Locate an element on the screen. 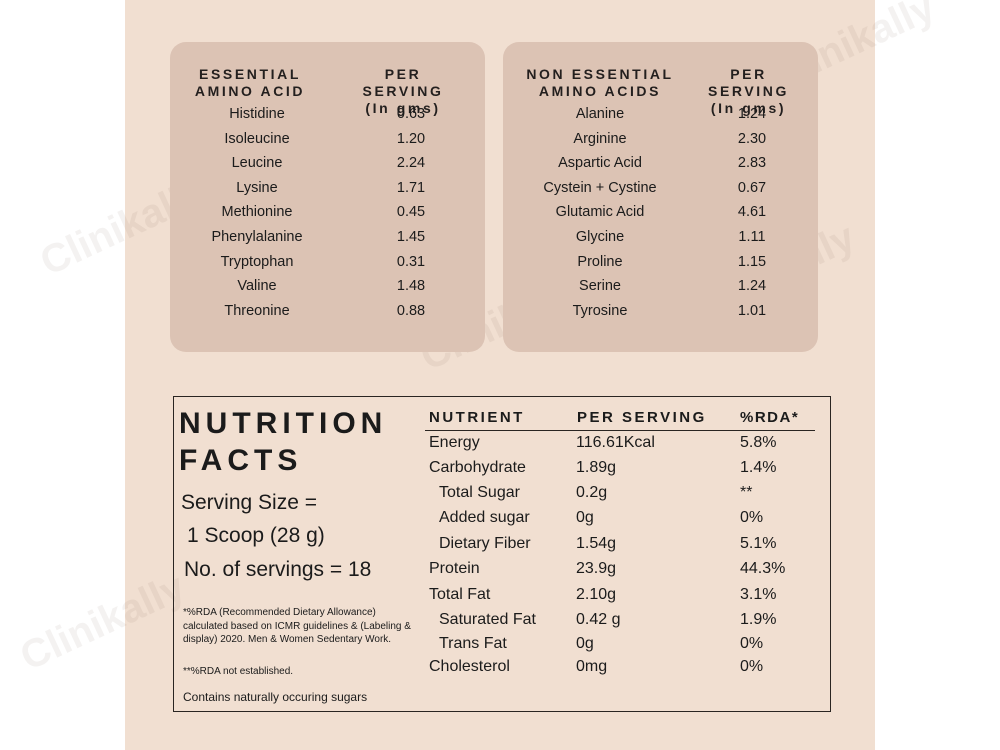 The height and width of the screenshot is (750, 1000). amino-acid-name: Valine is located at coordinates (257, 286).